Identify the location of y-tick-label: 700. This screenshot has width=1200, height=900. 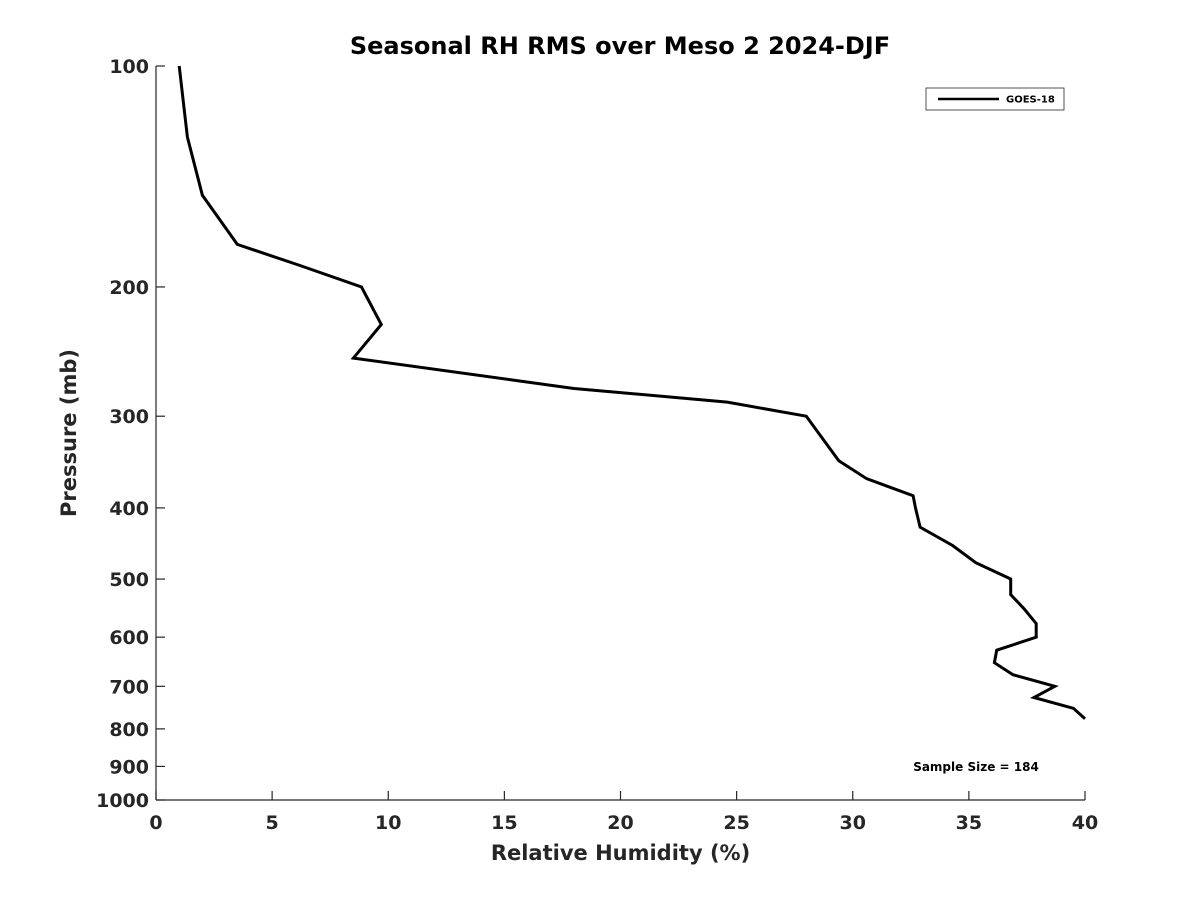
(129, 687).